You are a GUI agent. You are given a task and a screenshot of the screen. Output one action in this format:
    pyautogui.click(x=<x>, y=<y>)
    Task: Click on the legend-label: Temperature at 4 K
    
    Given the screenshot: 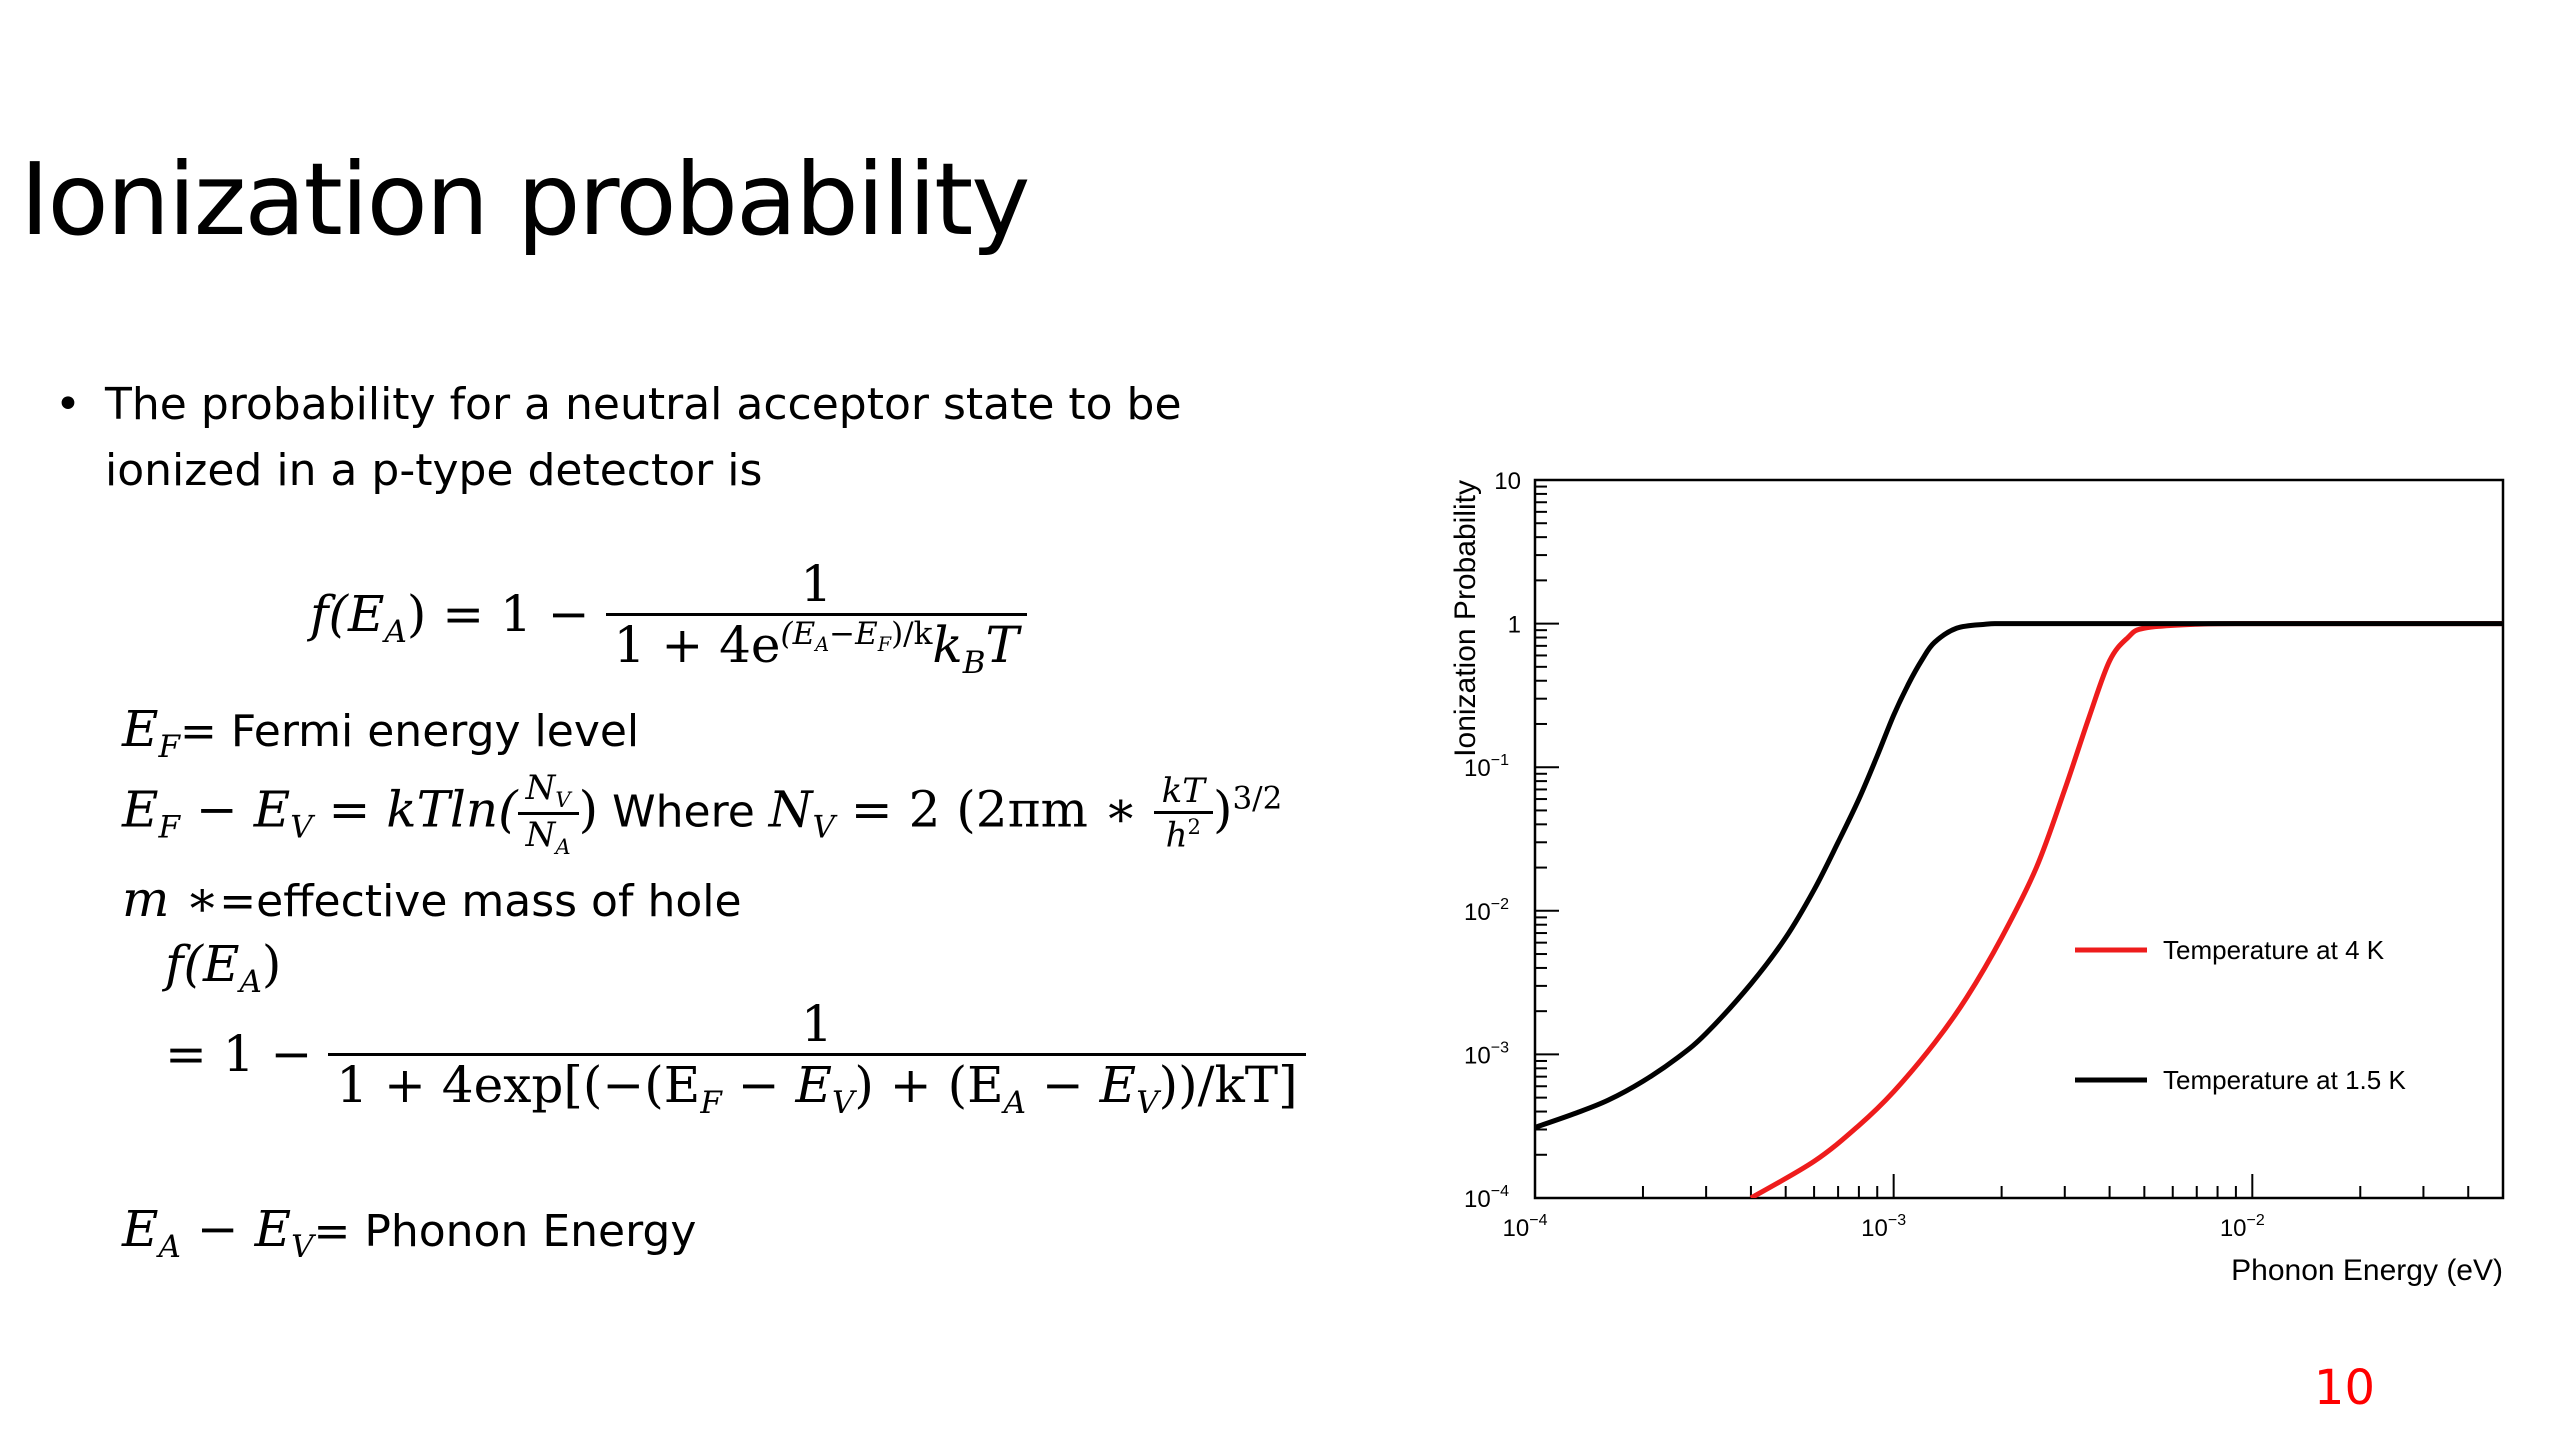 What is the action you would take?
    pyautogui.click(x=2274, y=950)
    